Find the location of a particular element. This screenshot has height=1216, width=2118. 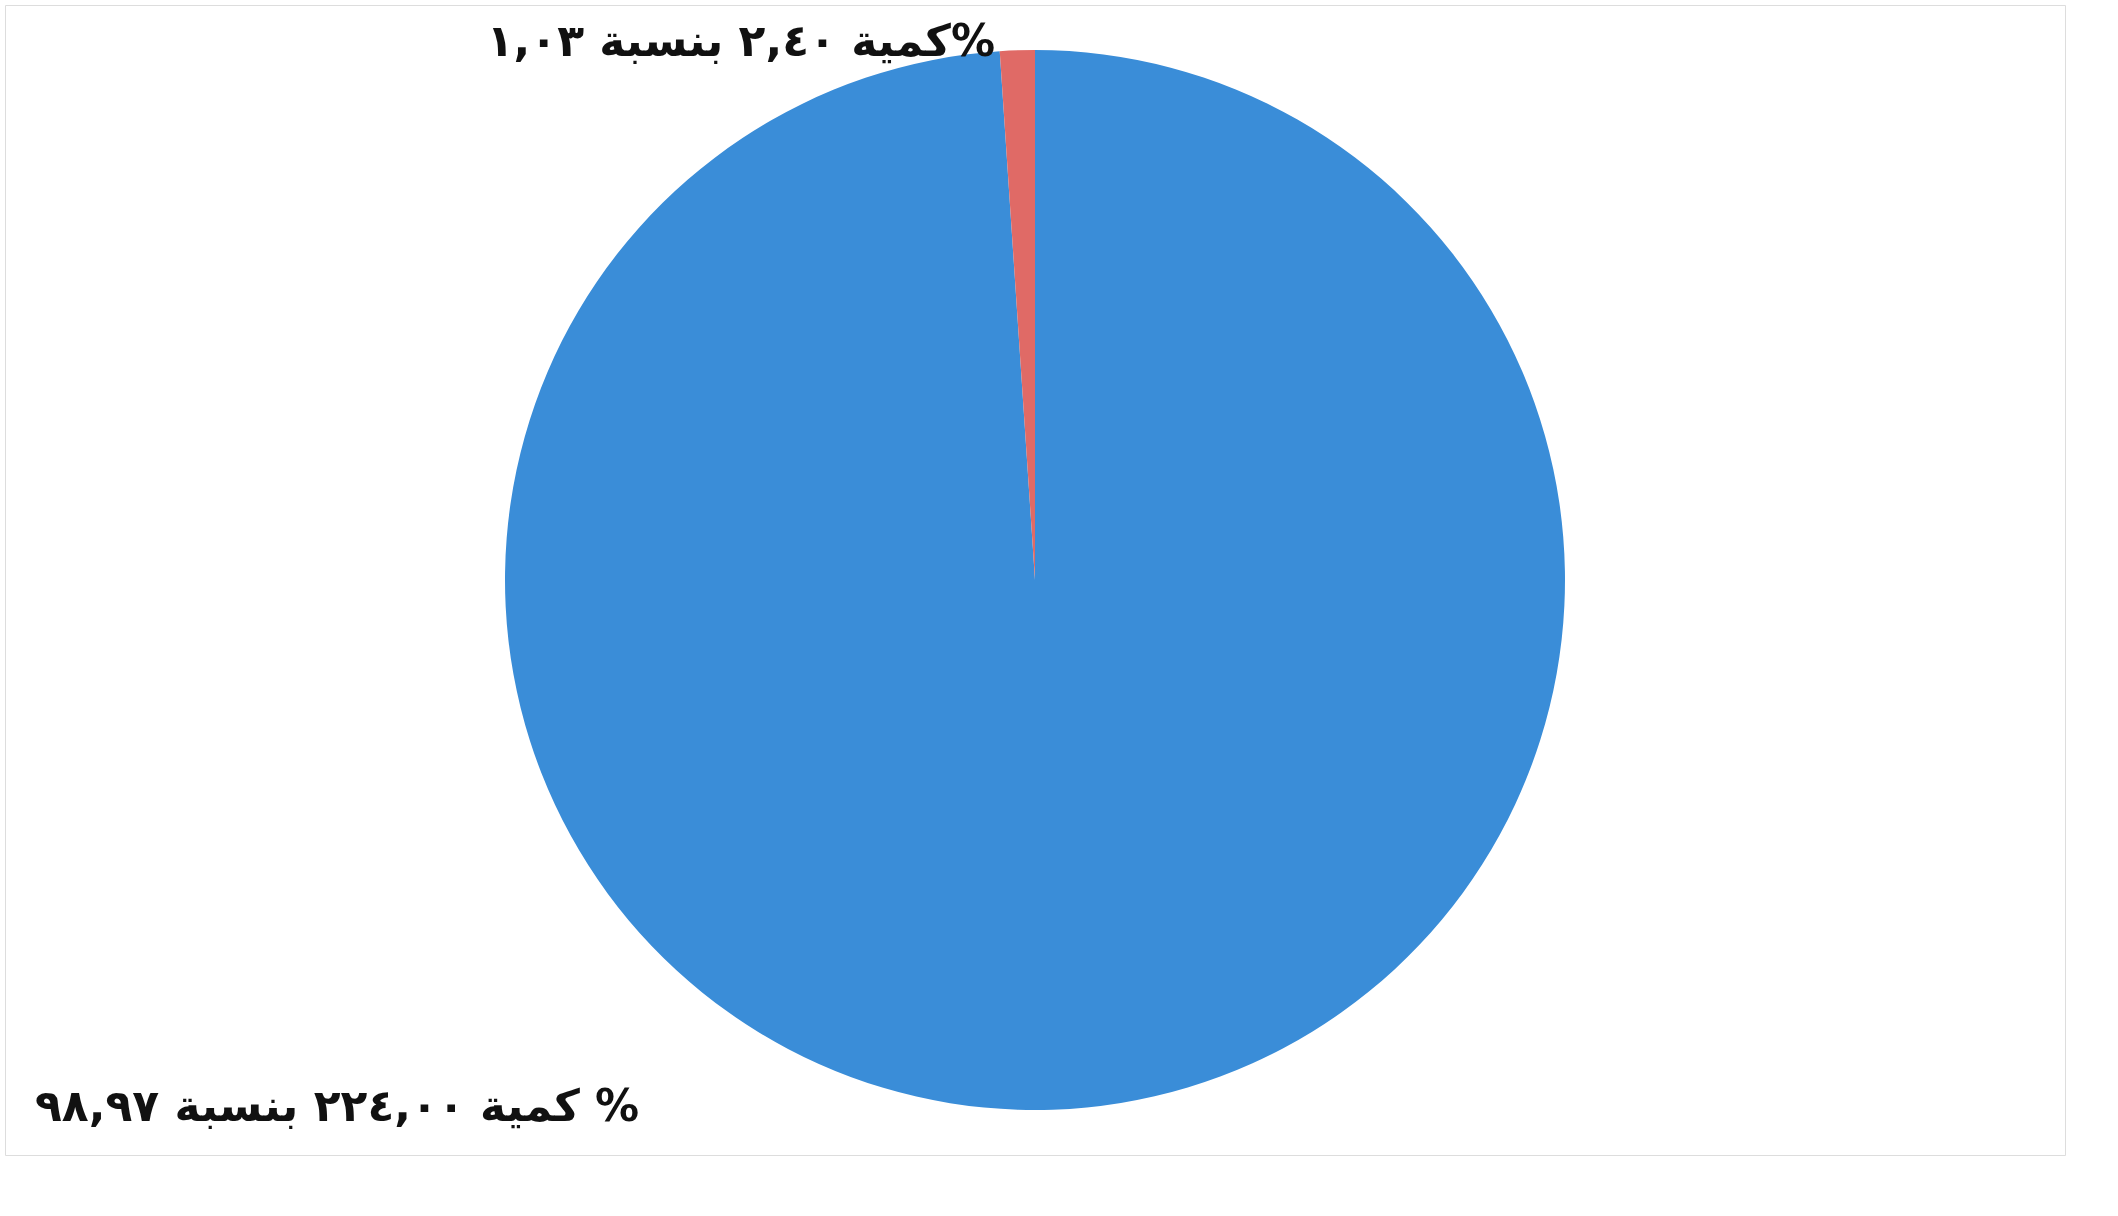

data-label: كمية ٢,٤٠ بنسبة ١,٠٣% is located at coordinates (740, 40).